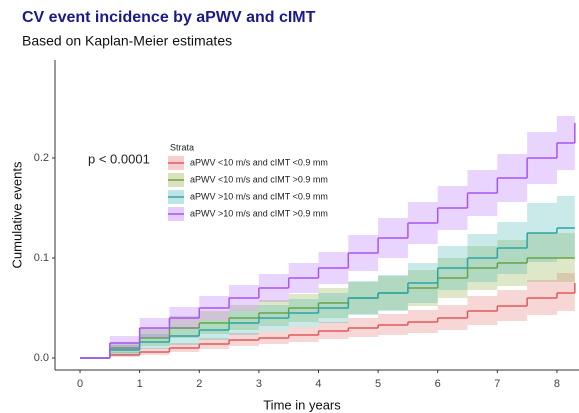 This screenshot has width=579, height=413. What do you see at coordinates (41, 258) in the screenshot?
I see `y-tick-label: 0.1` at bounding box center [41, 258].